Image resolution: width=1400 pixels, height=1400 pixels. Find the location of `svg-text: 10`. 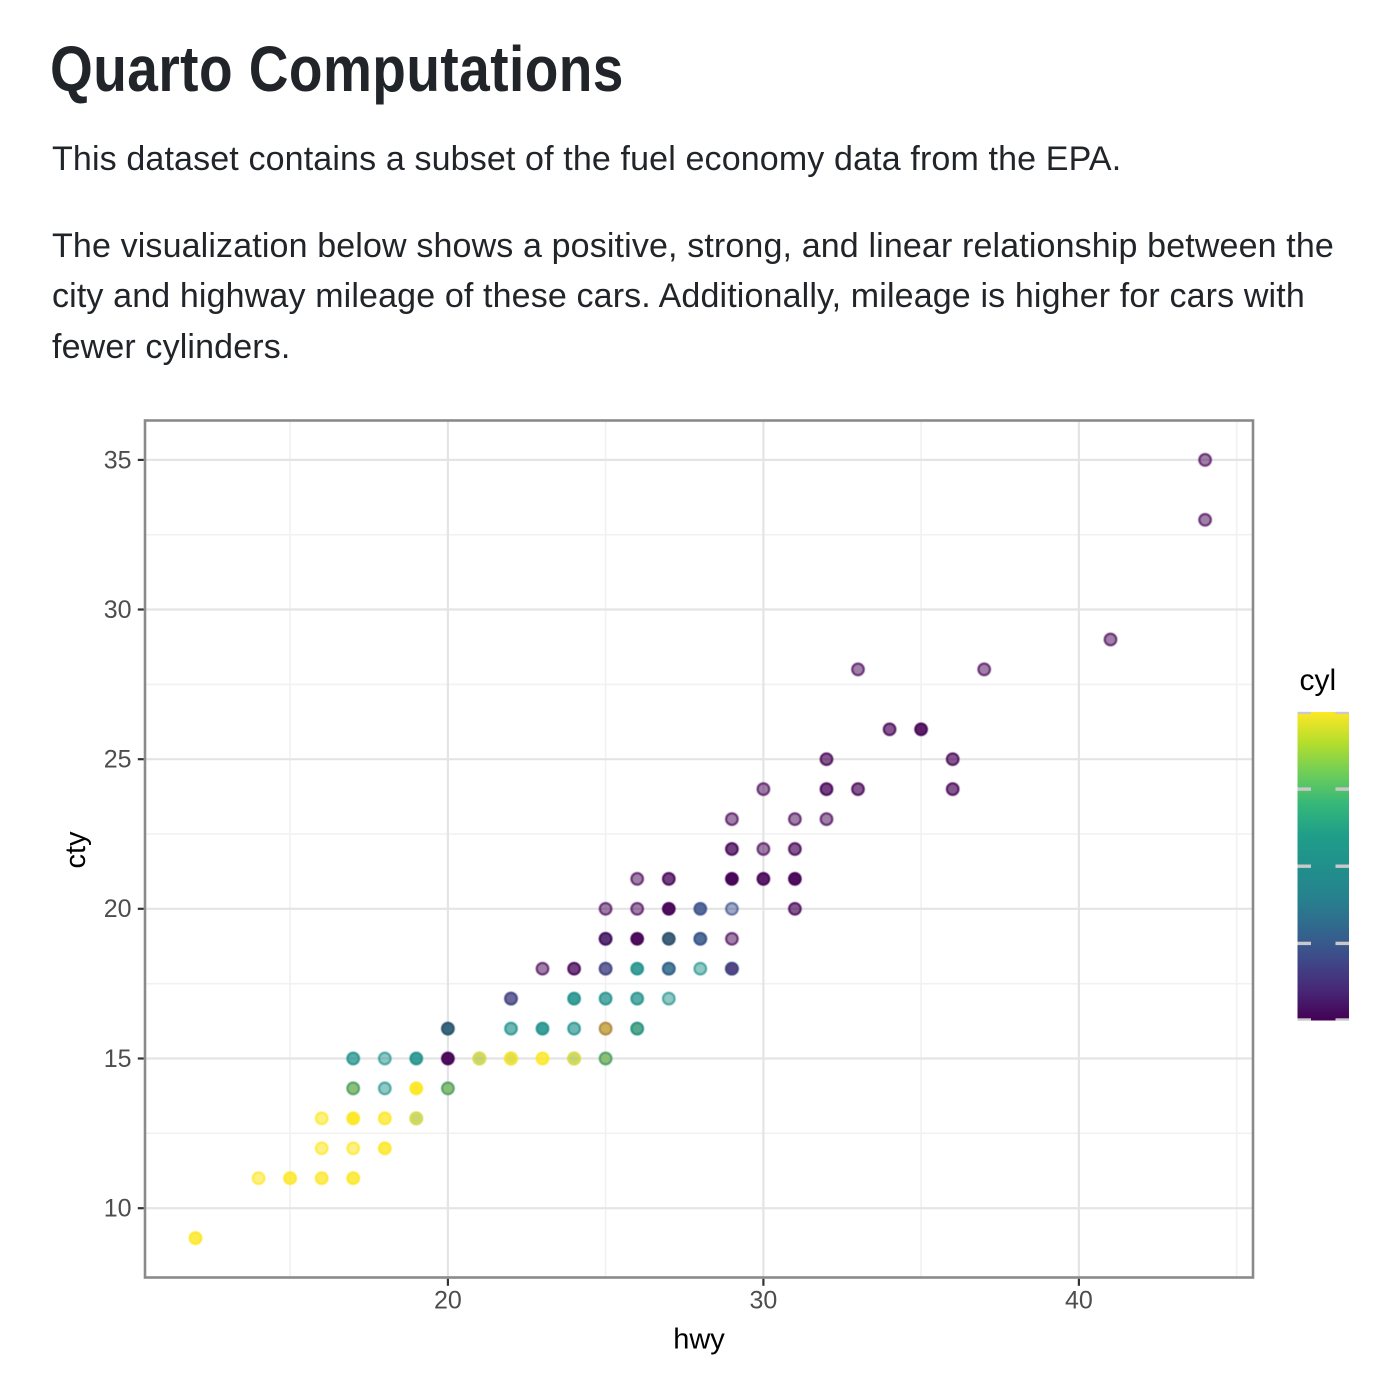

svg-text: 10 is located at coordinates (118, 1209).